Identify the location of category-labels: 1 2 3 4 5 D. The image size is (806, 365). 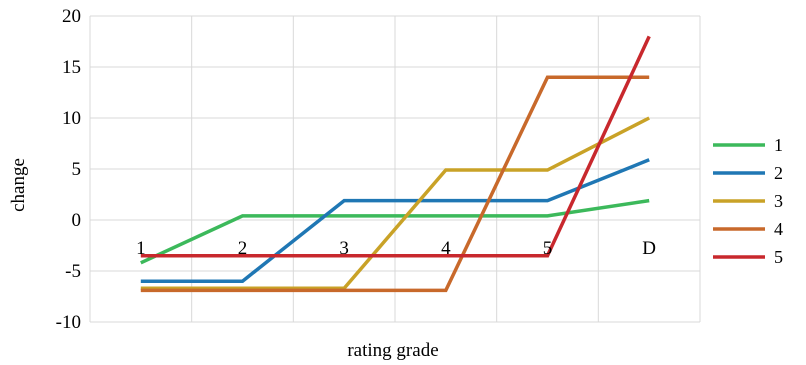
(396, 248).